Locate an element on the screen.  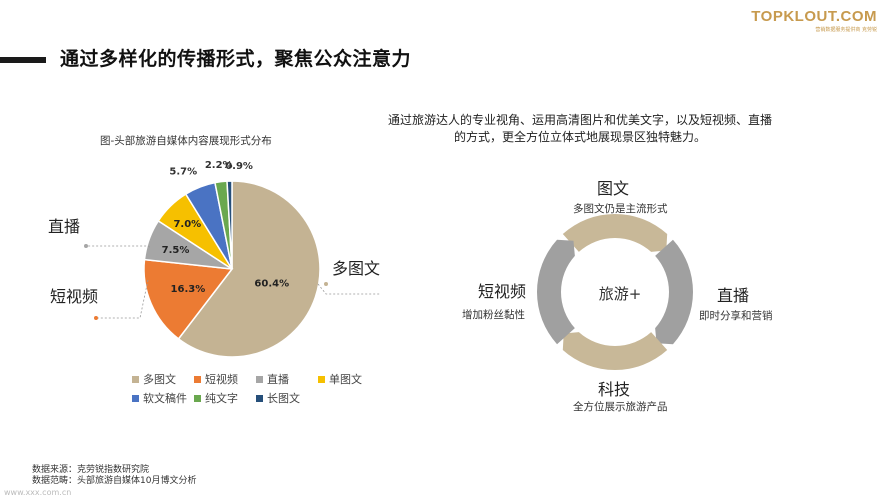
brand-logo: TOPKLOUT.COM 营销数据服务提供商 克劳锐 is located at coordinates (814, 20).